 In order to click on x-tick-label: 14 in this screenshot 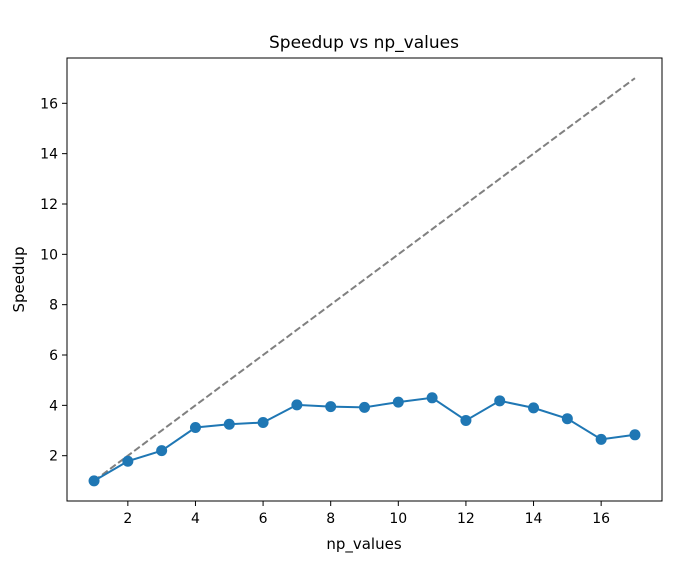, I will do `click(534, 519)`.